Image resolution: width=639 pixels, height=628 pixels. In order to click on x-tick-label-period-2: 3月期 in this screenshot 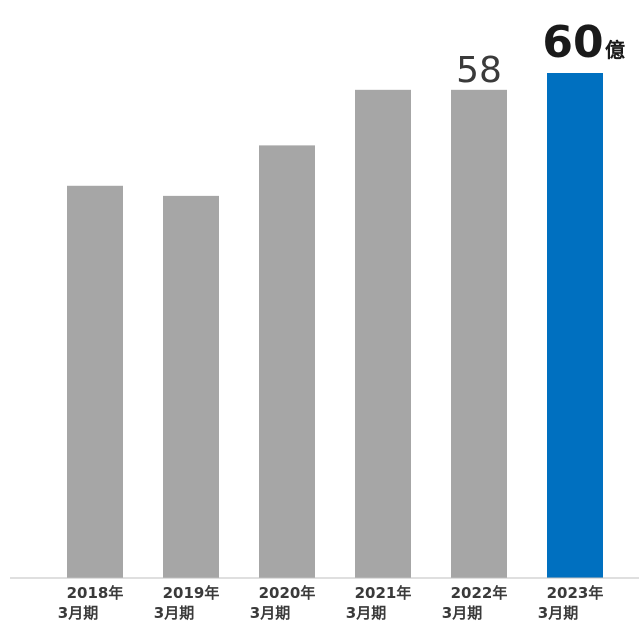, I will do `click(270, 613)`.